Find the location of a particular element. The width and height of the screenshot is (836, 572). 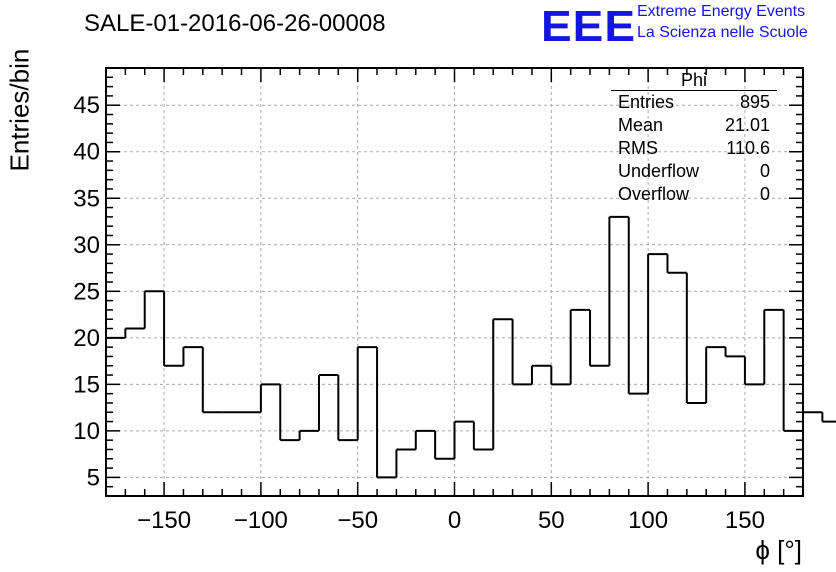

y-tick-label: 35 is located at coordinates (86, 198).